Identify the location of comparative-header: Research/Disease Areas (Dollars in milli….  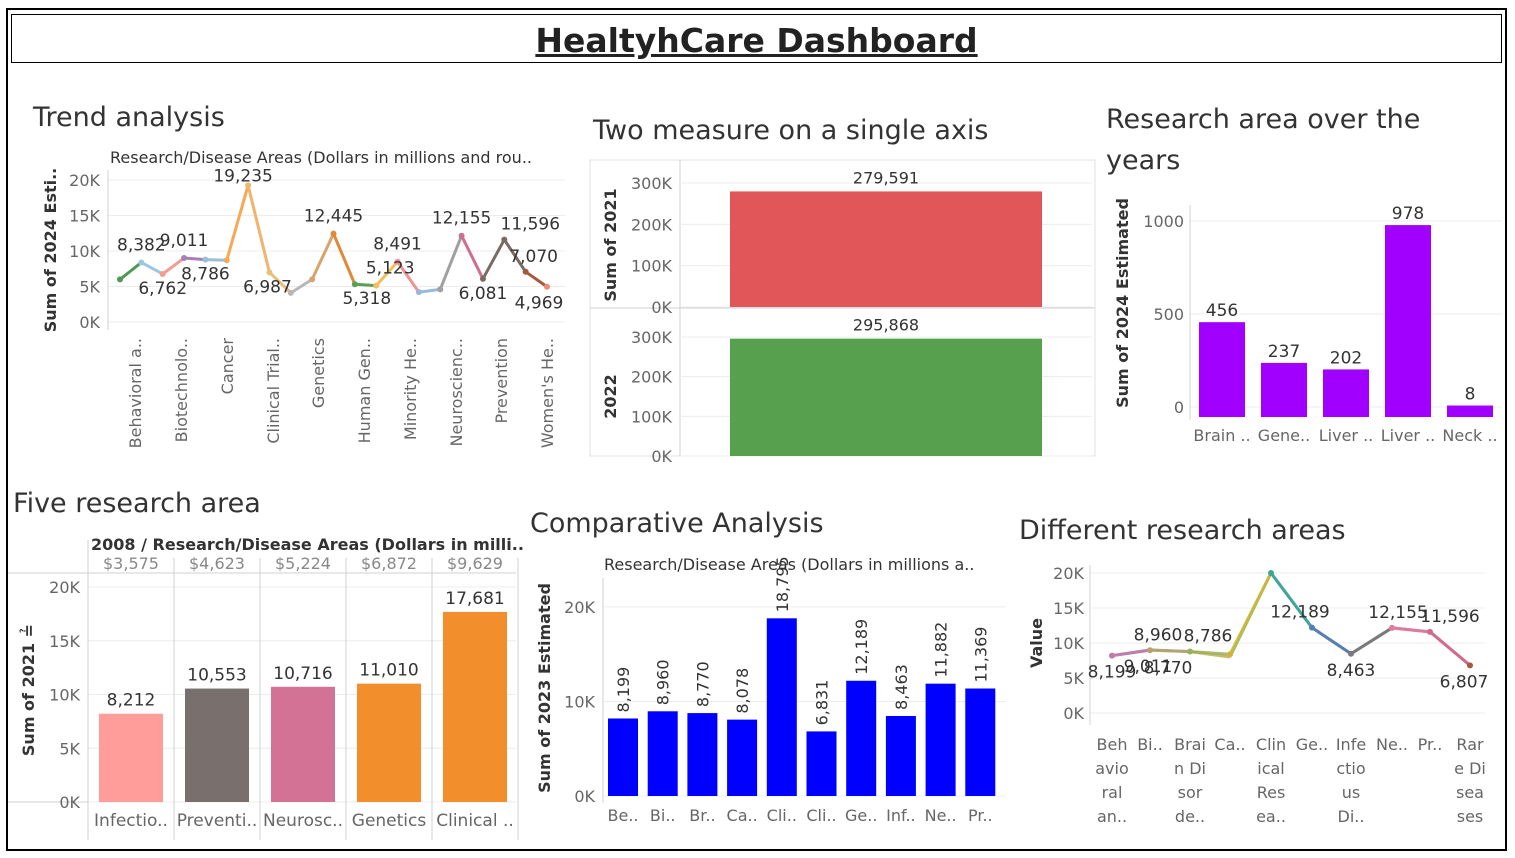
(789, 564).